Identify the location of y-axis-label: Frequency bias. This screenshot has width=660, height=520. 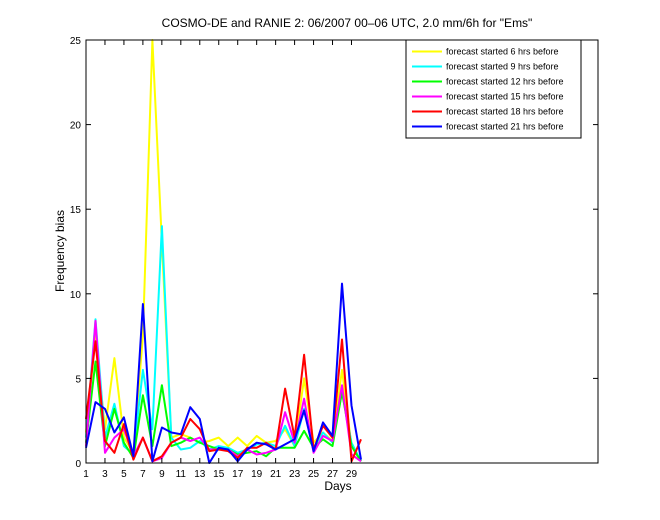
(60, 251).